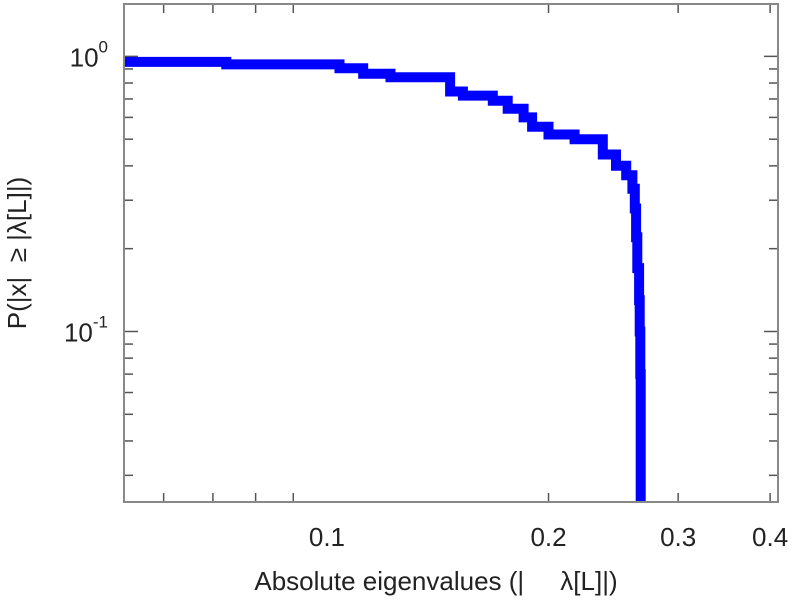  Describe the element at coordinates (435, 581) in the screenshot. I see `x-axis-title: Absolute eigenvalues (| λ[L]|)` at that location.